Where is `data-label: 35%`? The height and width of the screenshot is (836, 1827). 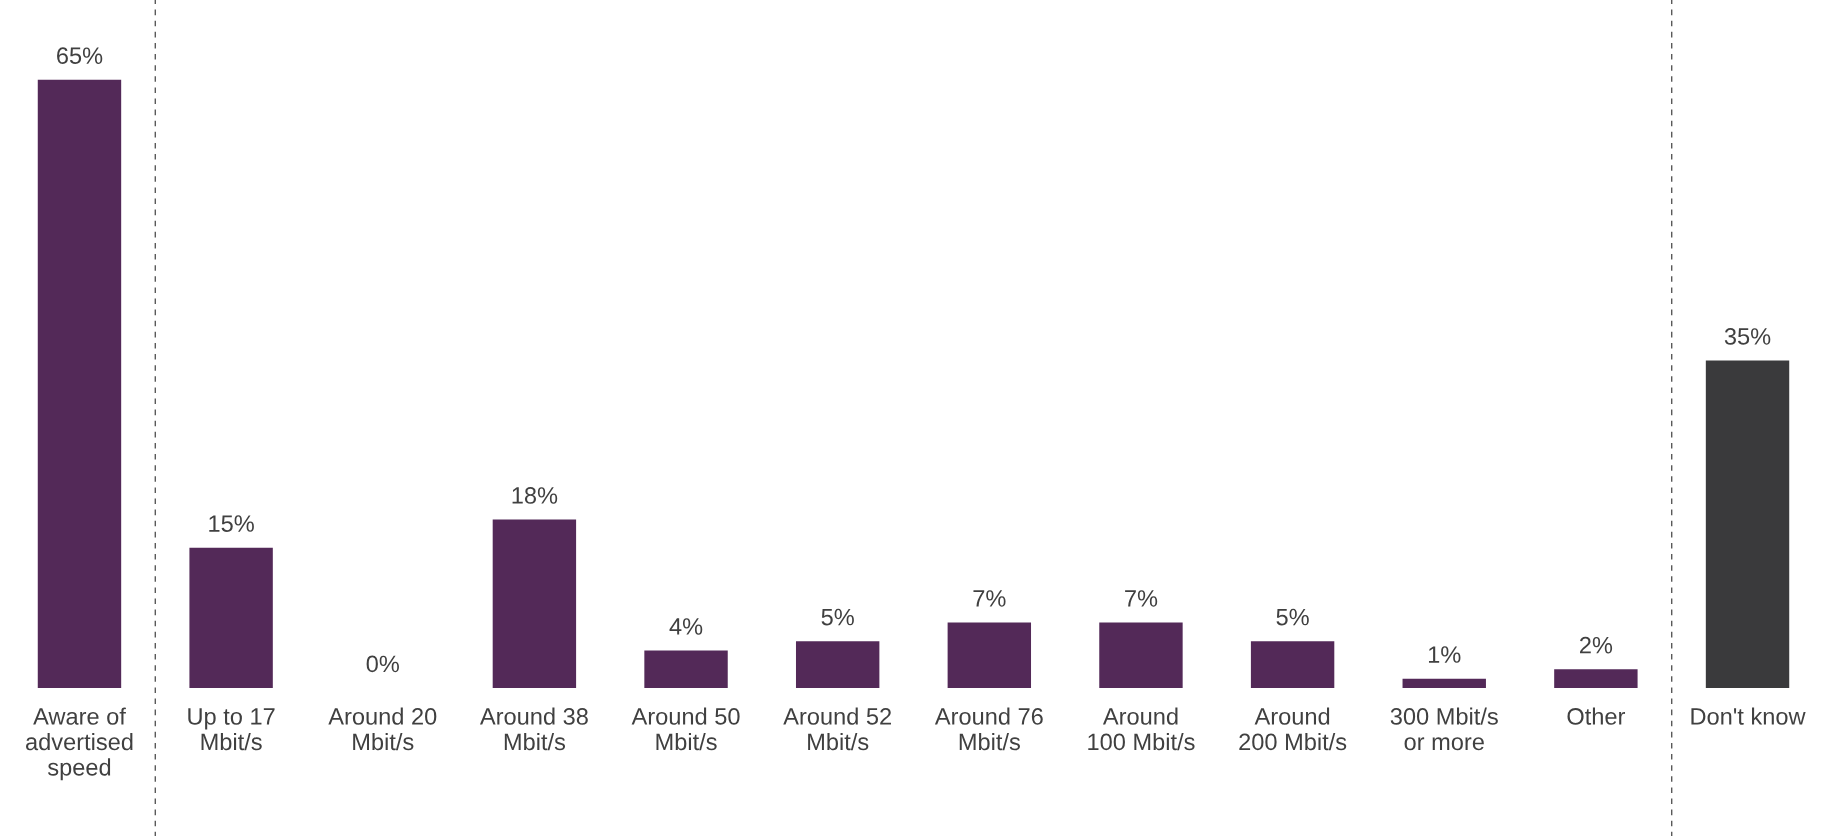
data-label: 35% is located at coordinates (1747, 336).